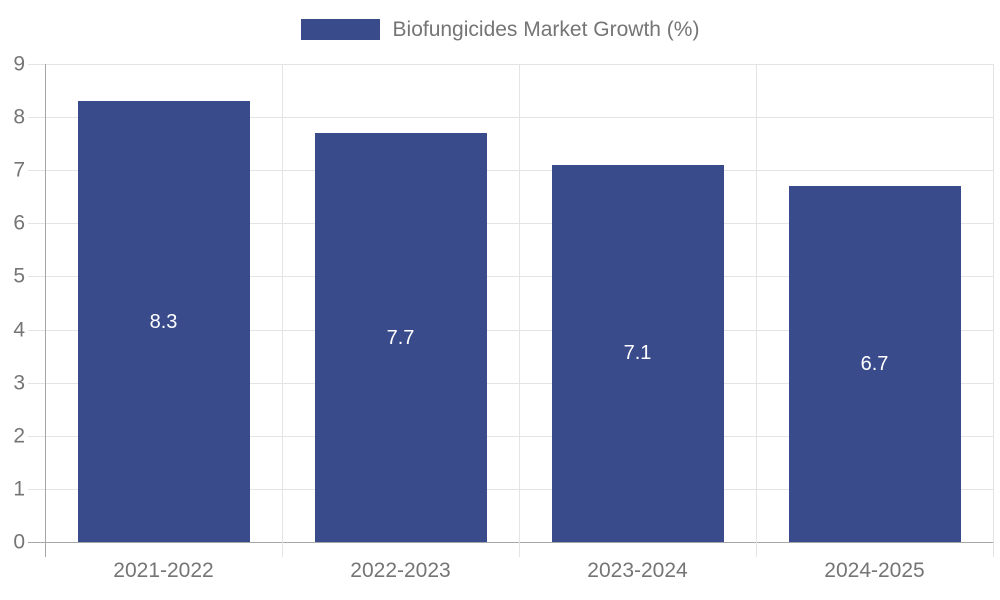 This screenshot has width=1000, height=600. I want to click on bar-value-label: 6.7, so click(874, 364).